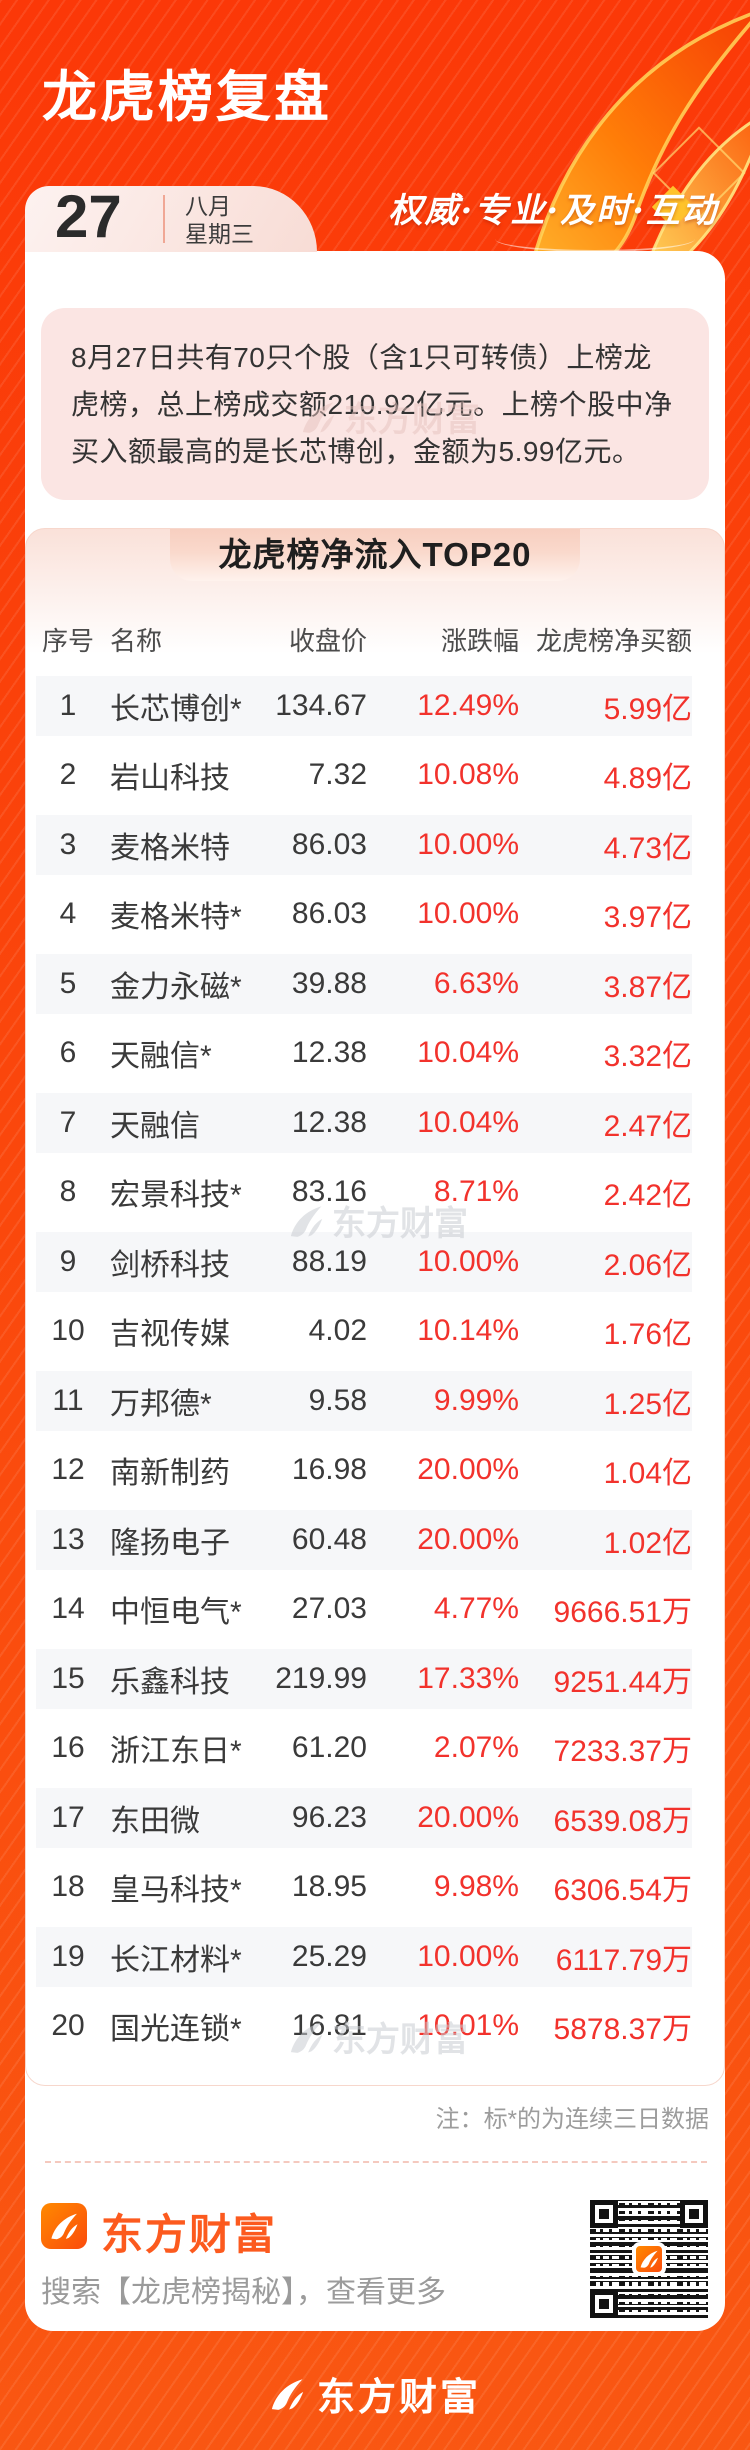 This screenshot has width=750, height=2450. What do you see at coordinates (68, 1261) in the screenshot?
I see `cell-rank: 9` at bounding box center [68, 1261].